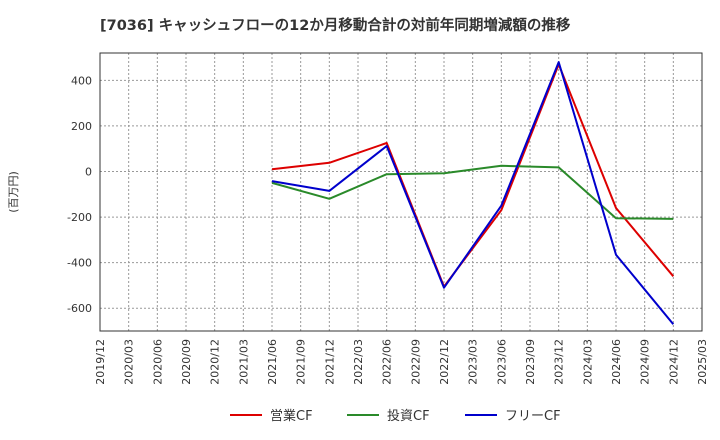 The image size is (720, 440). What do you see at coordinates (79, 308) in the screenshot?
I see `y-tick-label: -600` at bounding box center [79, 308].